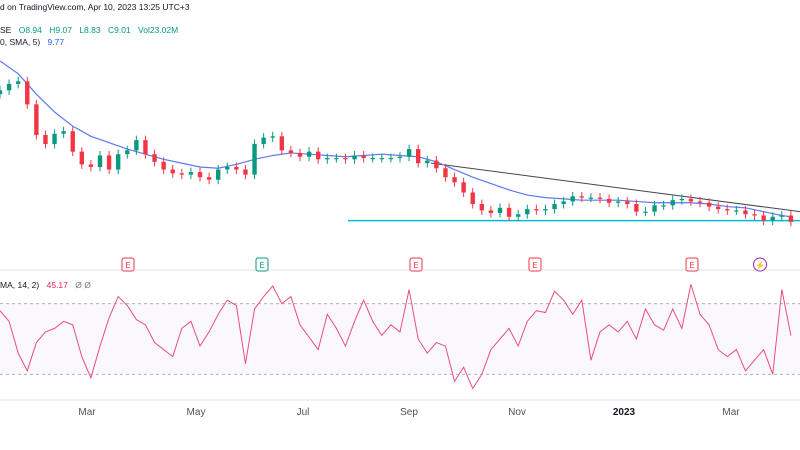  What do you see at coordinates (760, 264) in the screenshot?
I see `earnings-marker: ⚡` at bounding box center [760, 264].